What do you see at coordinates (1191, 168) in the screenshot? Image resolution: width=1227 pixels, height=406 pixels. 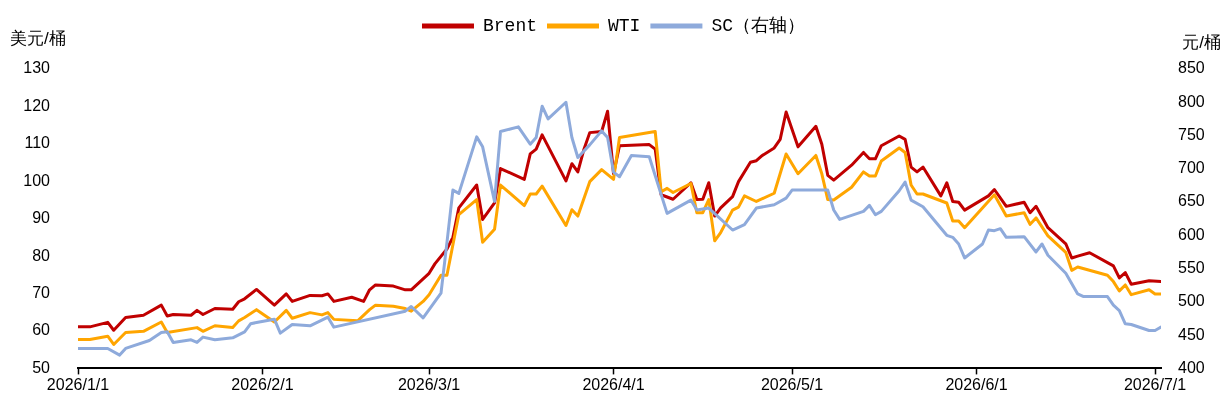 I see `y2-tick-label: 700` at bounding box center [1191, 168].